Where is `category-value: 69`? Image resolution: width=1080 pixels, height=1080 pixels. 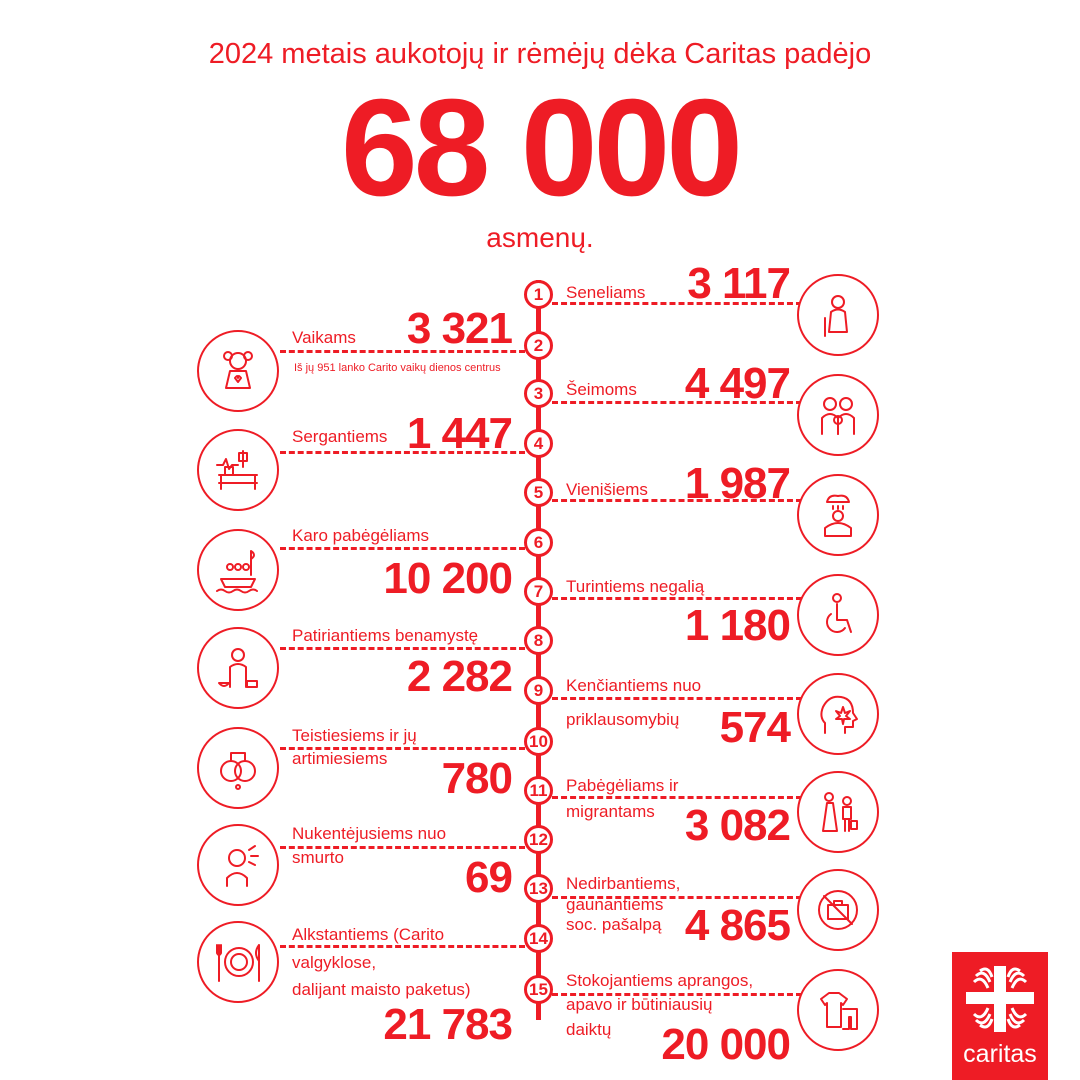
category-value: 69 is located at coordinates (489, 877).